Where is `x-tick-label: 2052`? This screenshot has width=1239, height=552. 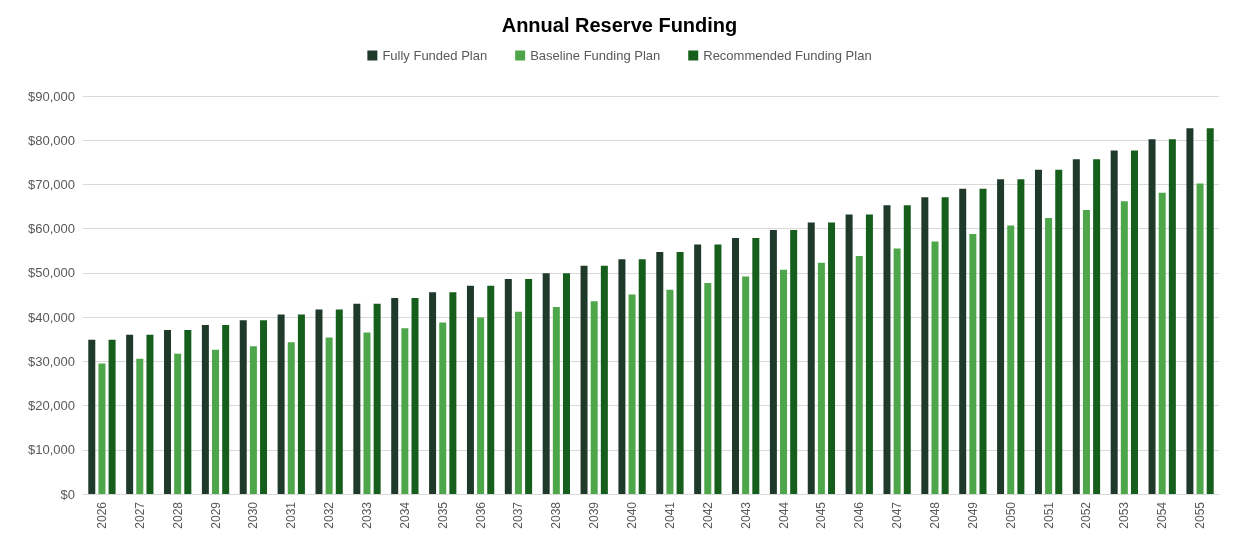
x-tick-label: 2052 is located at coordinates (1086, 515).